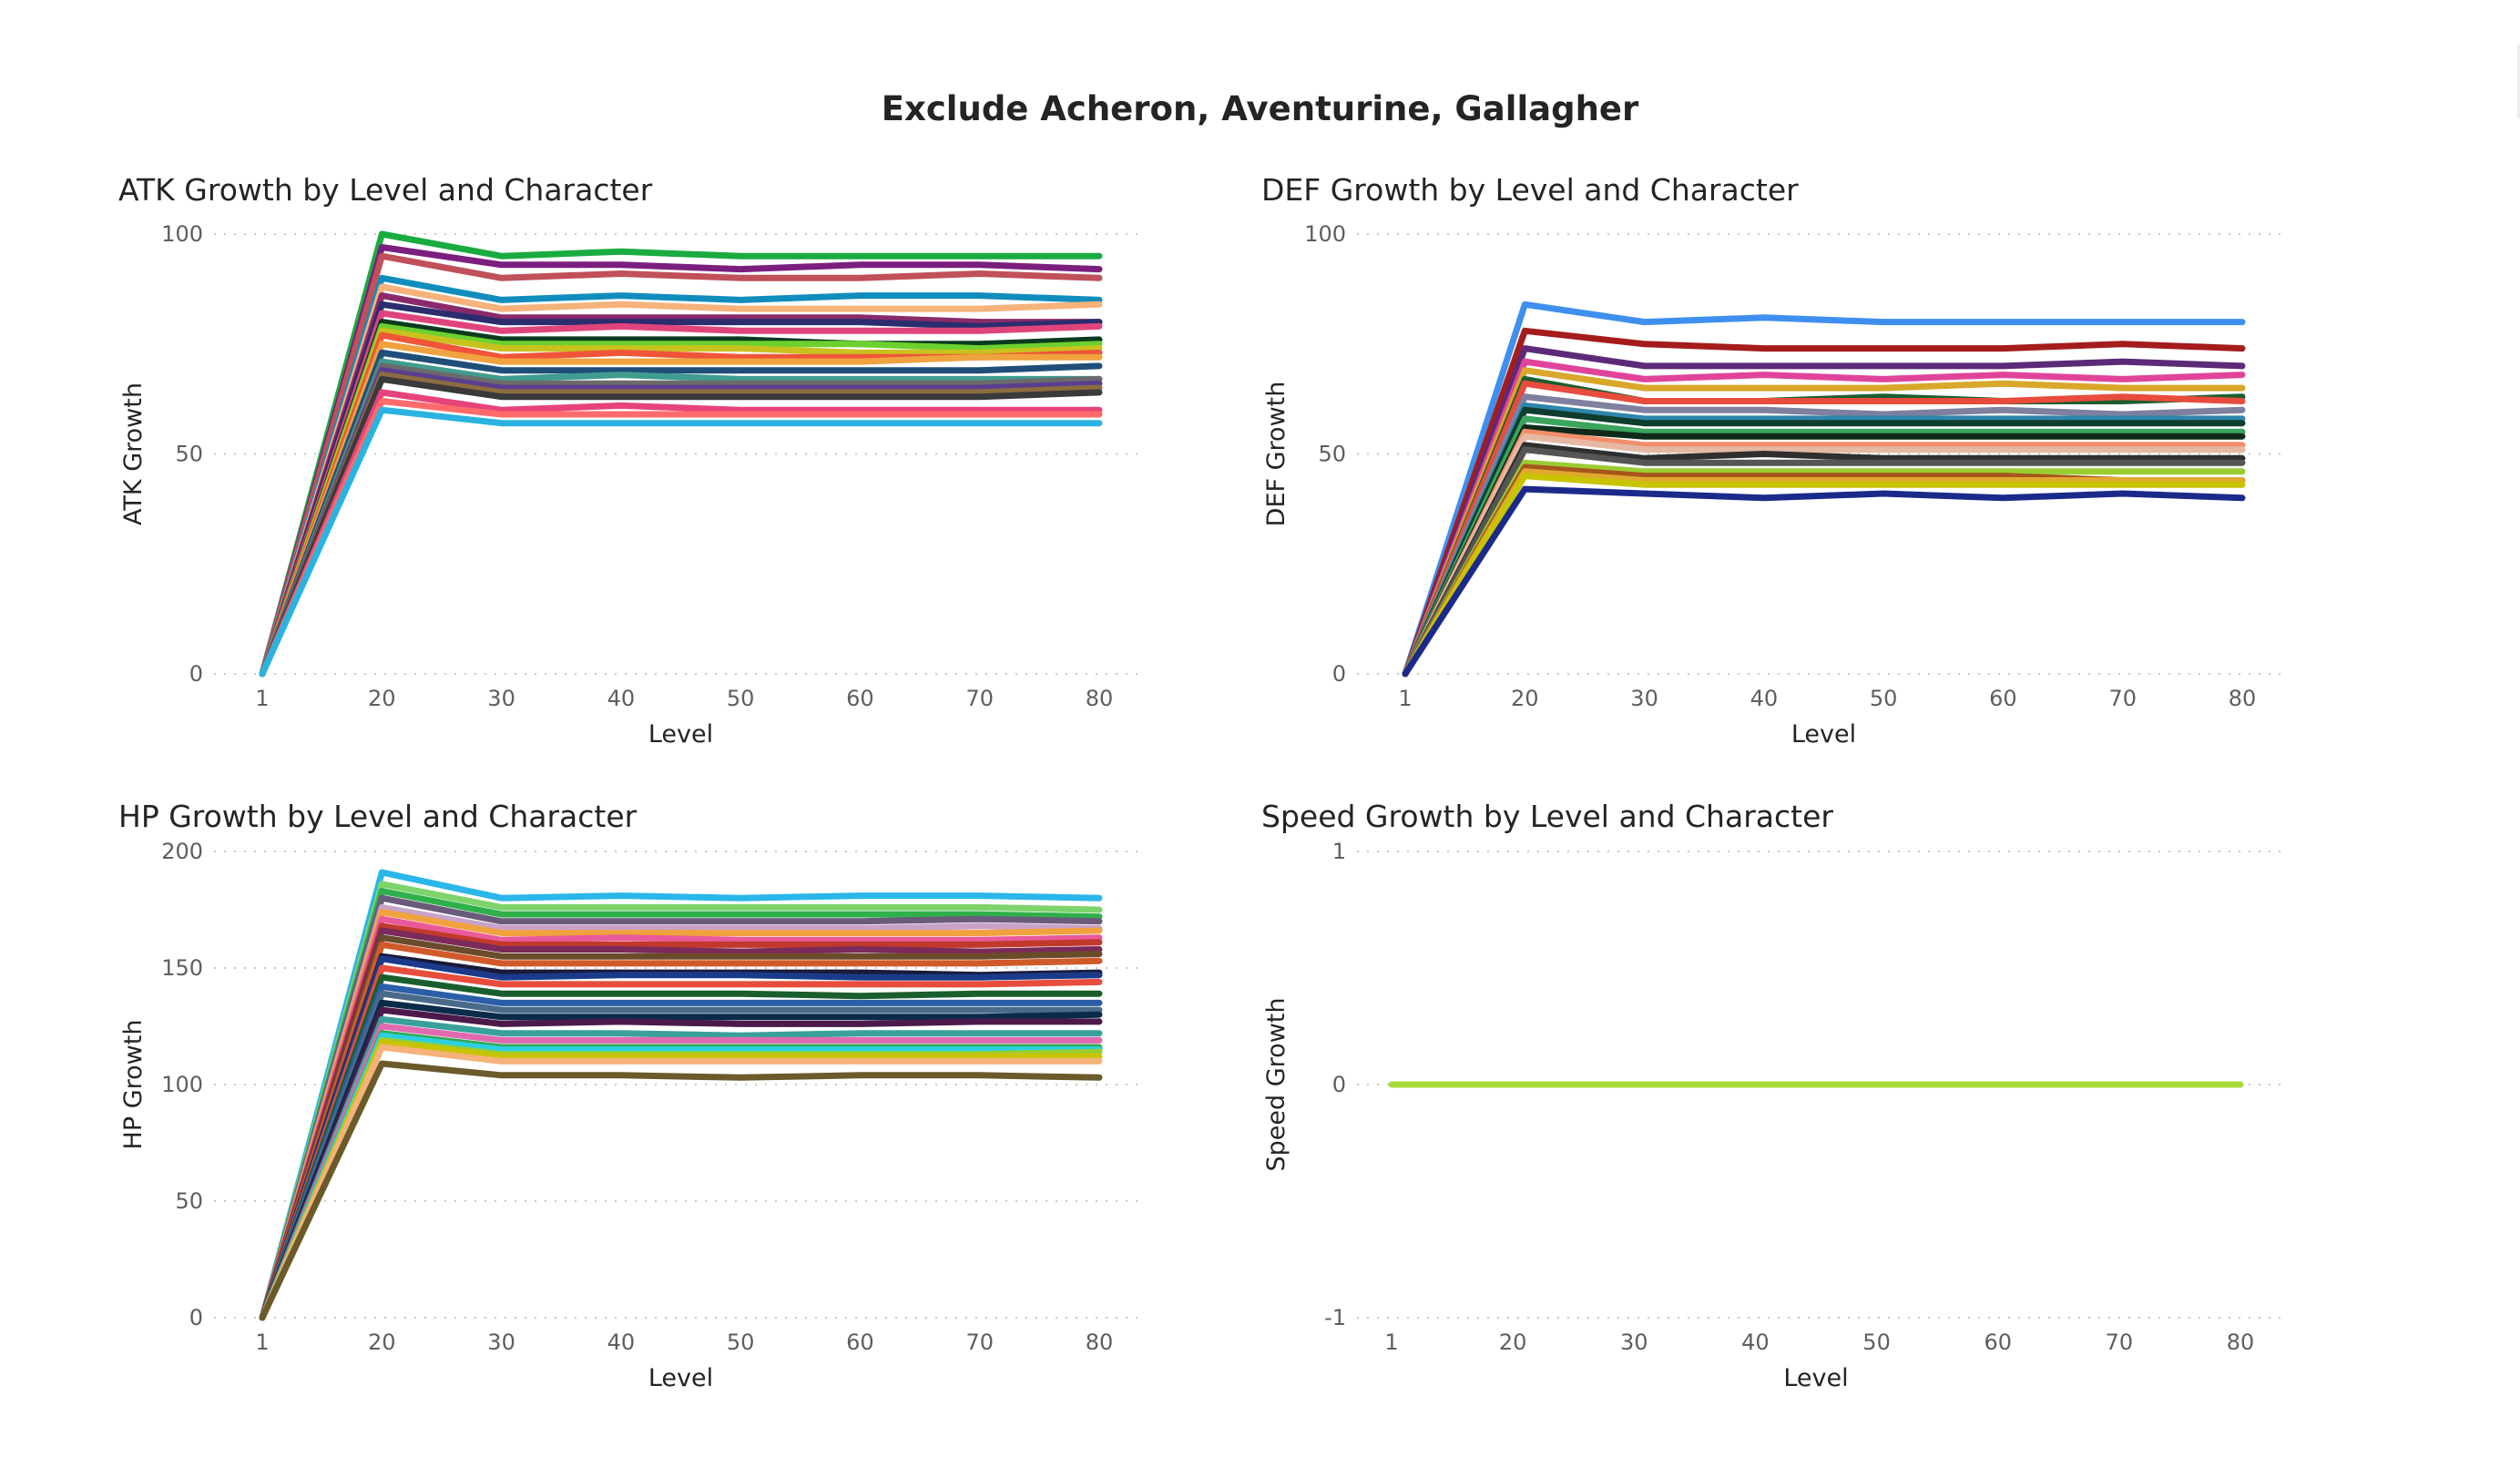 The width and height of the screenshot is (2520, 1457). I want to click on y-tick-label: 50, so click(189, 1201).